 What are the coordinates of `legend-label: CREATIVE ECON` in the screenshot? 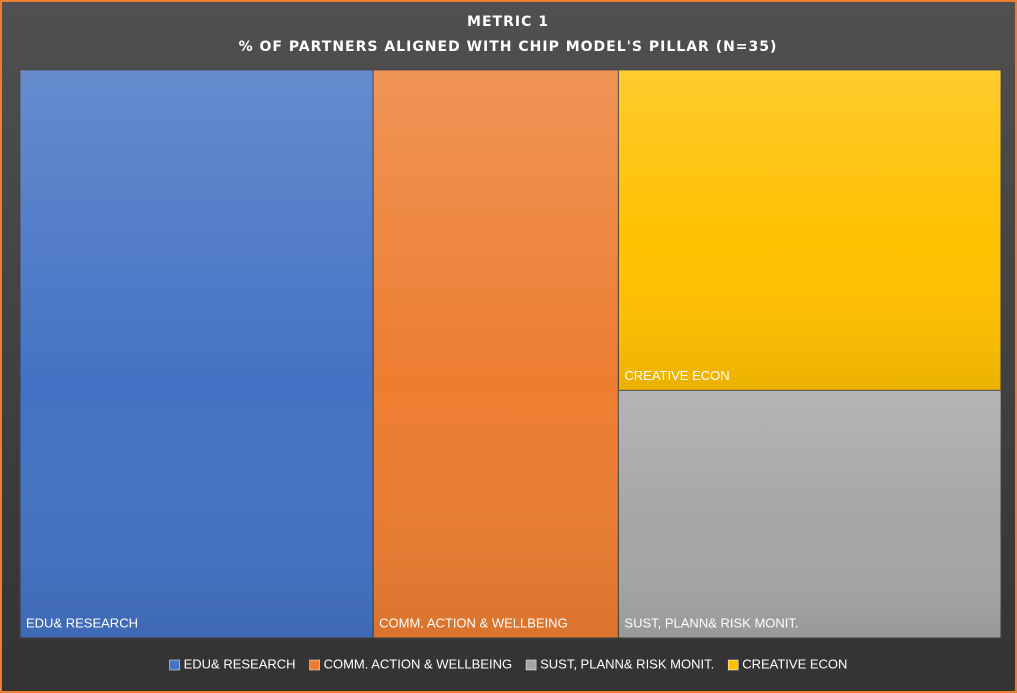 It's located at (794, 663).